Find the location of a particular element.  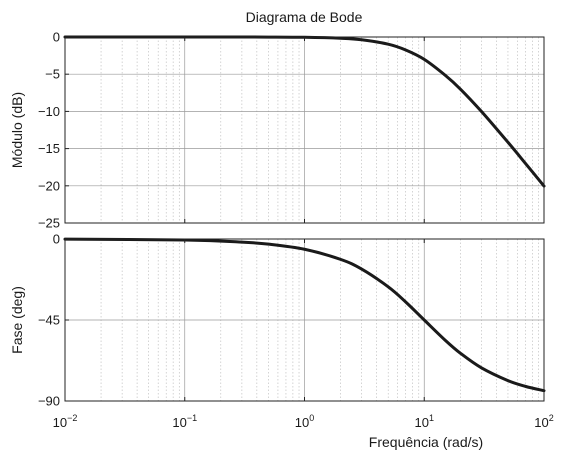

y-tick-label: −45 is located at coordinates (49, 320).